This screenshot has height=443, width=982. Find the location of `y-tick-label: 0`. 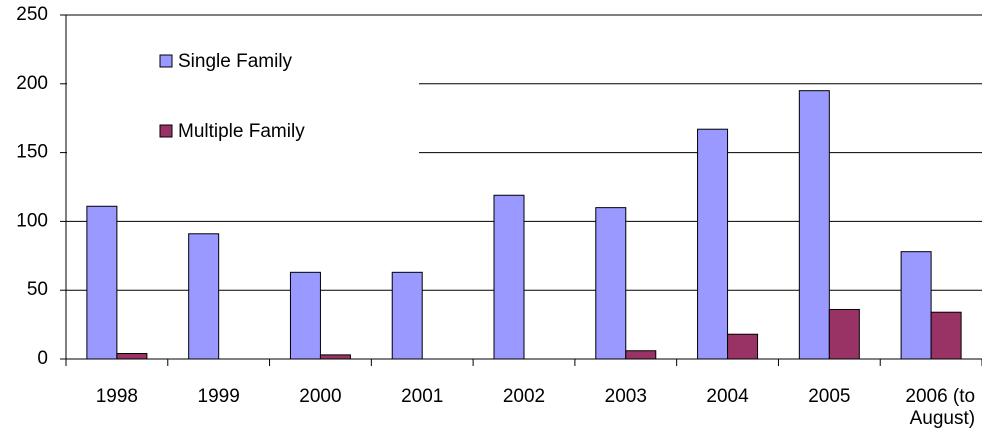

y-tick-label: 0 is located at coordinates (42, 358).